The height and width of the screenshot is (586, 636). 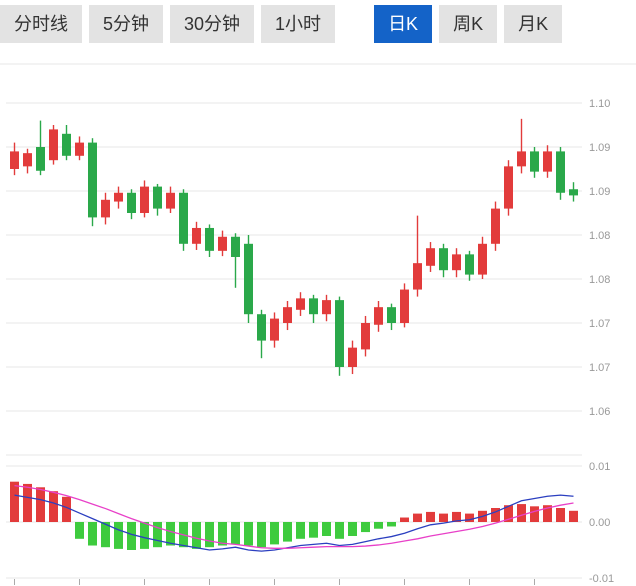 What do you see at coordinates (403, 24) in the screenshot?
I see `tab-daily-k: 日K` at bounding box center [403, 24].